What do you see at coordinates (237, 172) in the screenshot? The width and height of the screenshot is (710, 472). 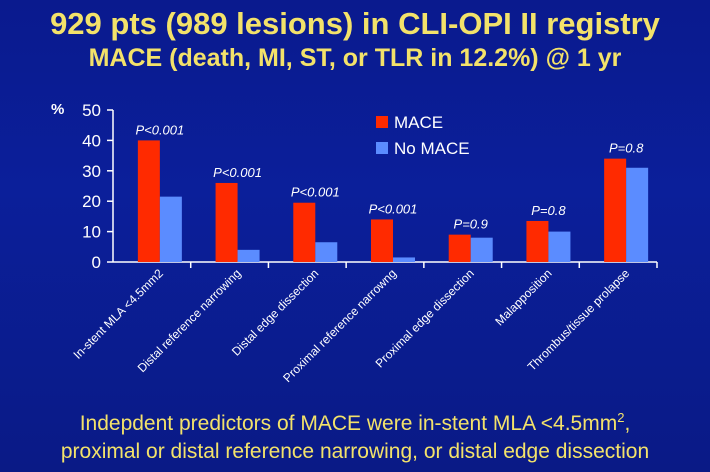 I see `p-value-annotation-1: P<0.001` at bounding box center [237, 172].